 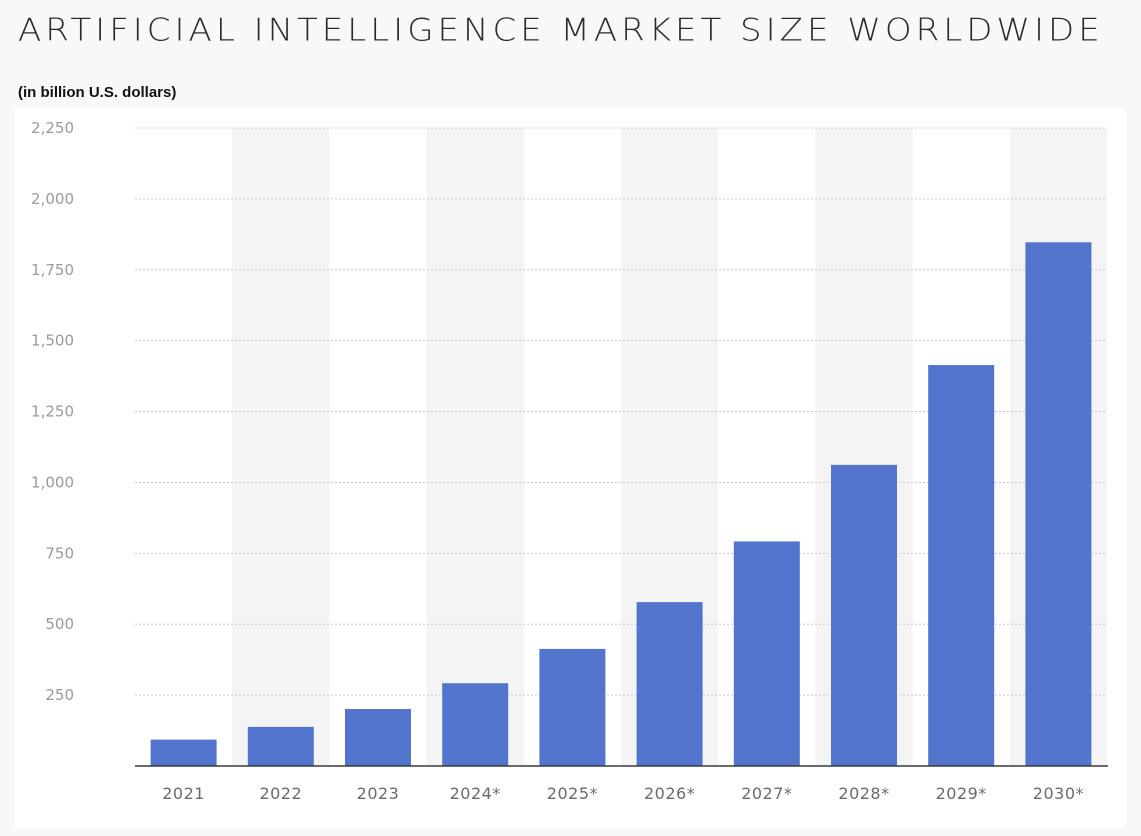 I want to click on y-tick-label: 1,250, so click(x=52, y=412).